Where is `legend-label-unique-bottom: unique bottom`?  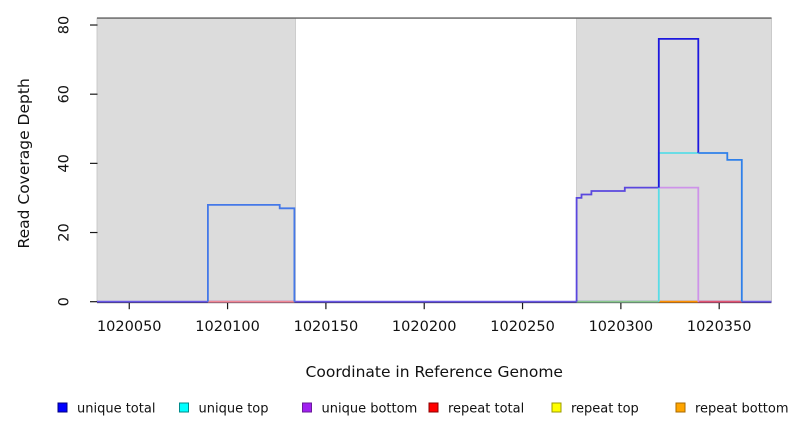 legend-label-unique-bottom: unique bottom is located at coordinates (370, 409).